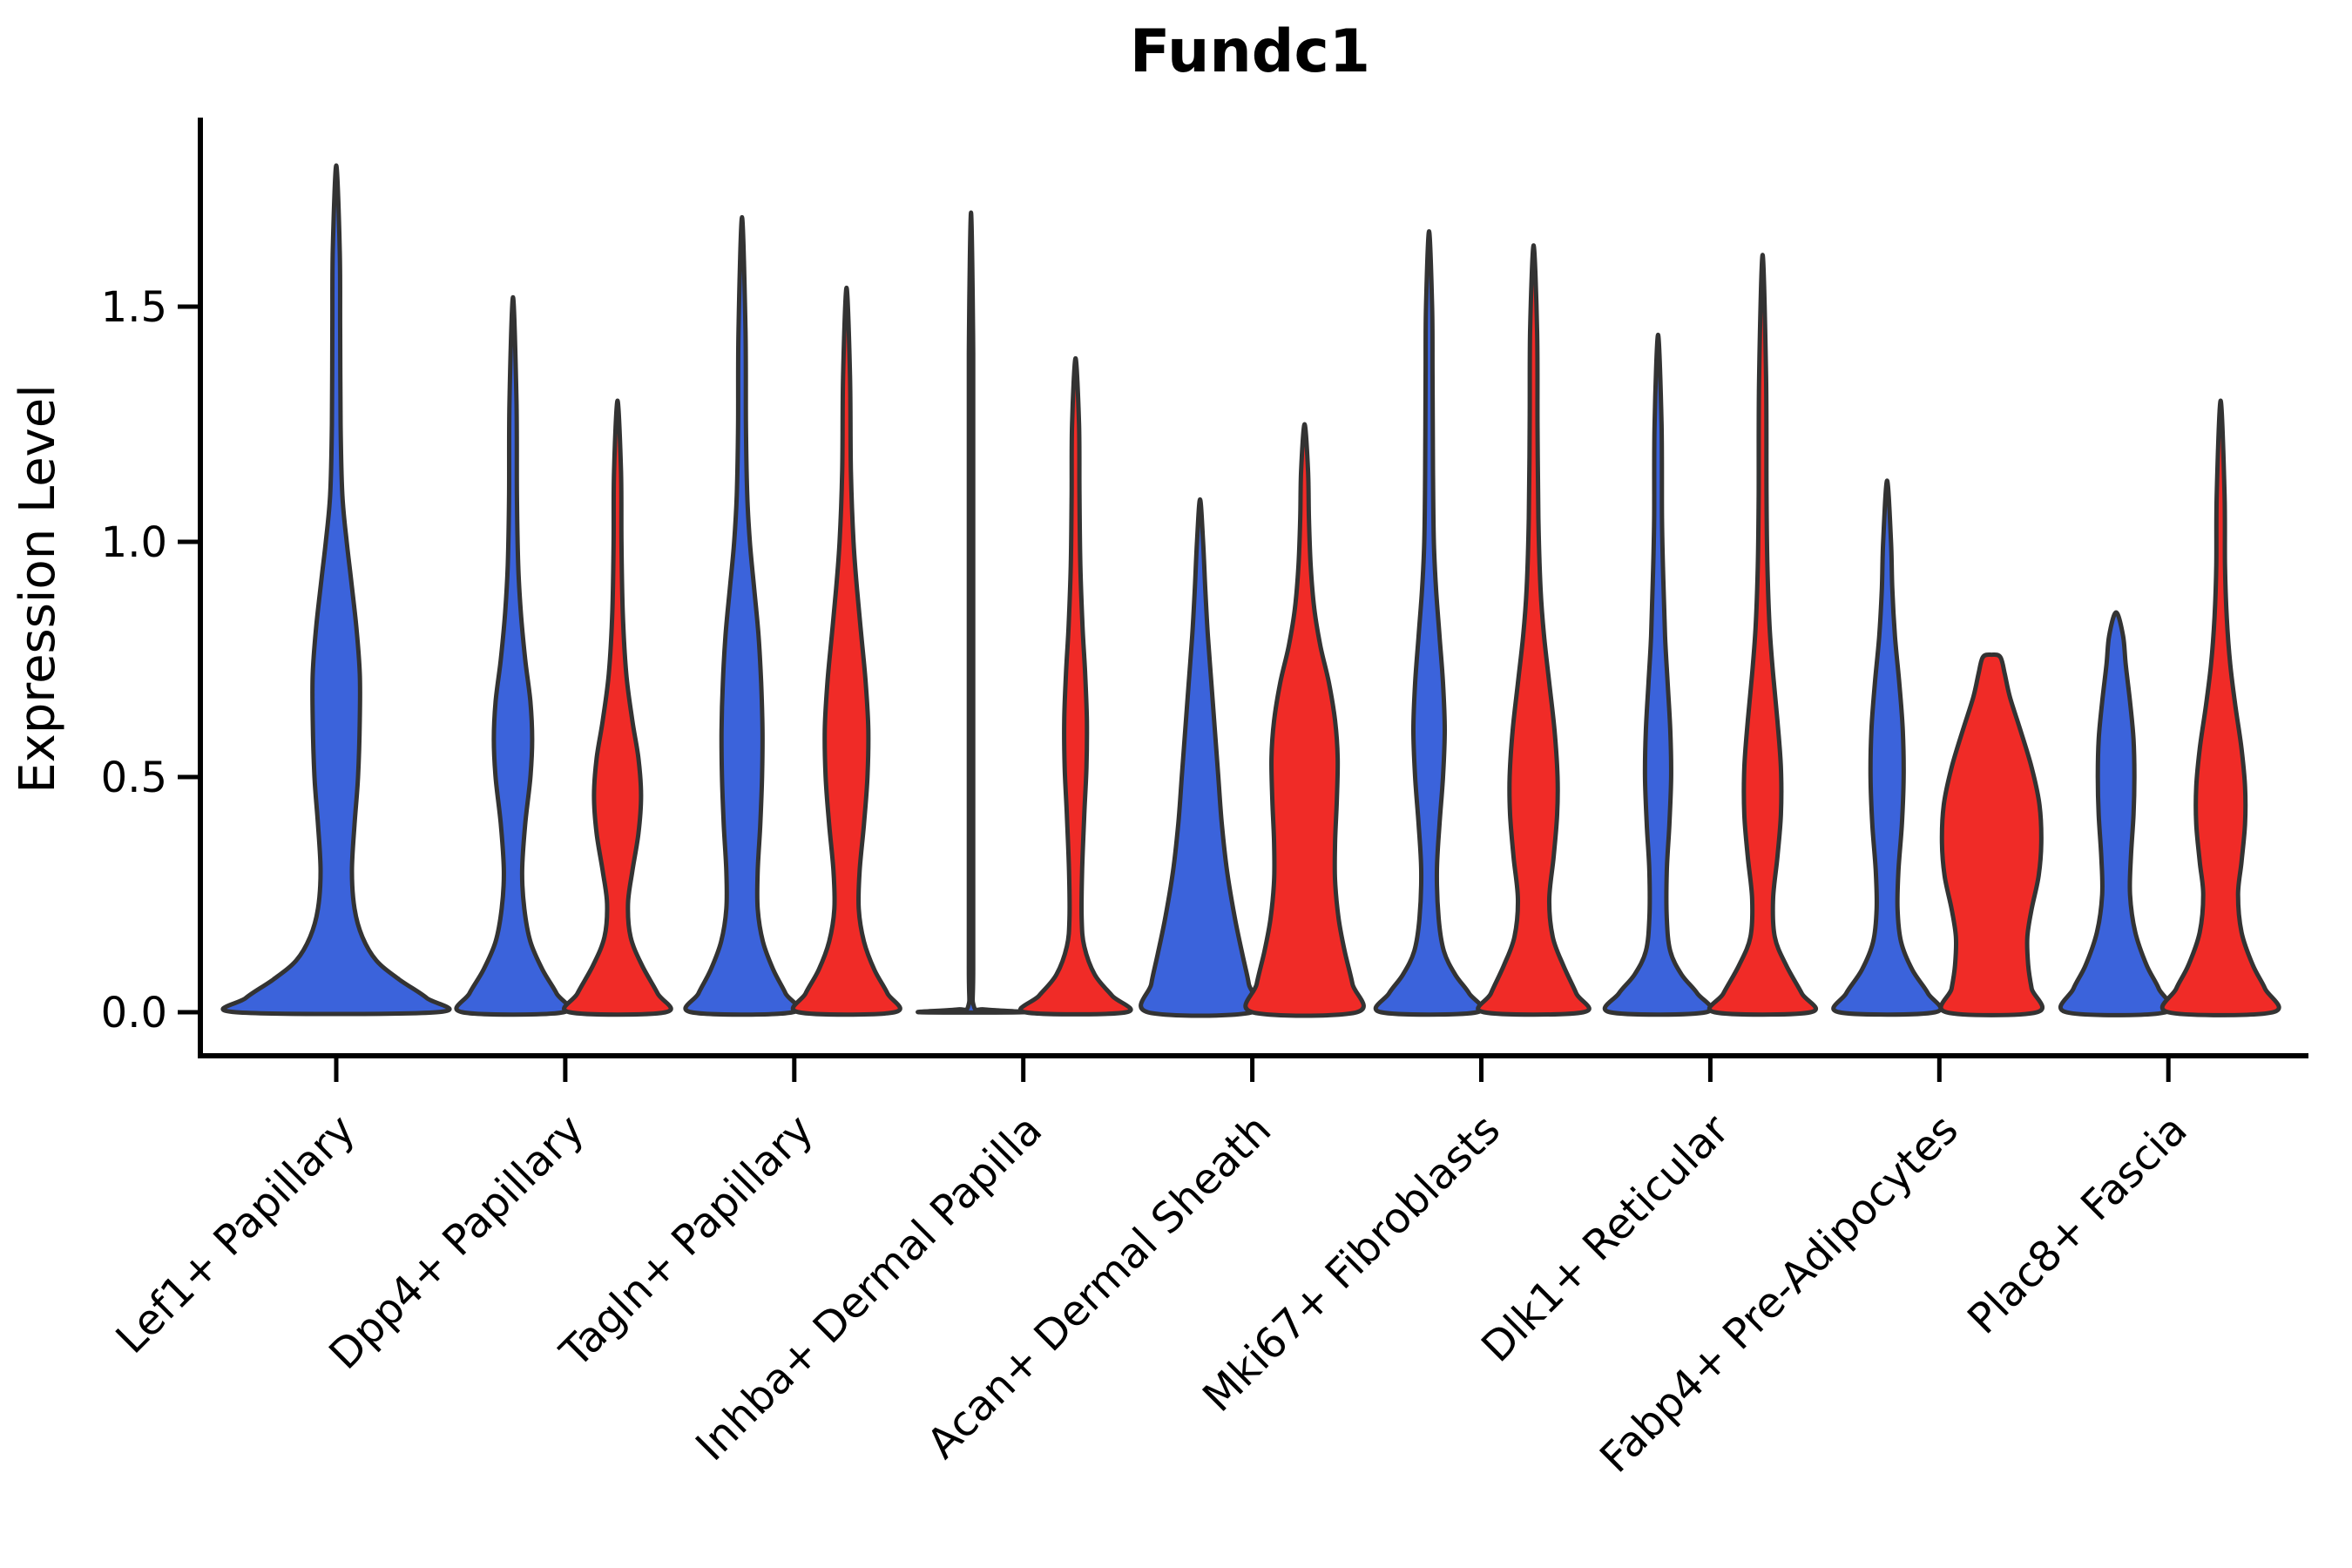 The width and height of the screenshot is (2352, 1568). What do you see at coordinates (2116, 813) in the screenshot?
I see `violin-plac8-fascia-blue` at bounding box center [2116, 813].